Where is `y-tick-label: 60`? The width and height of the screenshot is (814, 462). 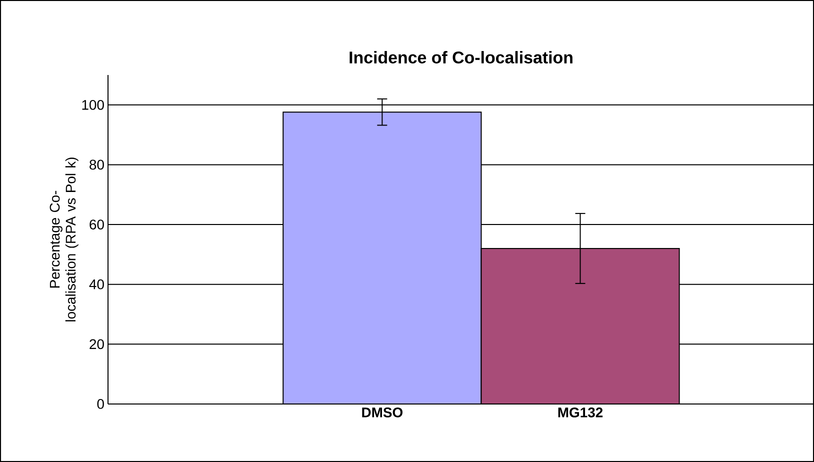
y-tick-label: 60 is located at coordinates (97, 225).